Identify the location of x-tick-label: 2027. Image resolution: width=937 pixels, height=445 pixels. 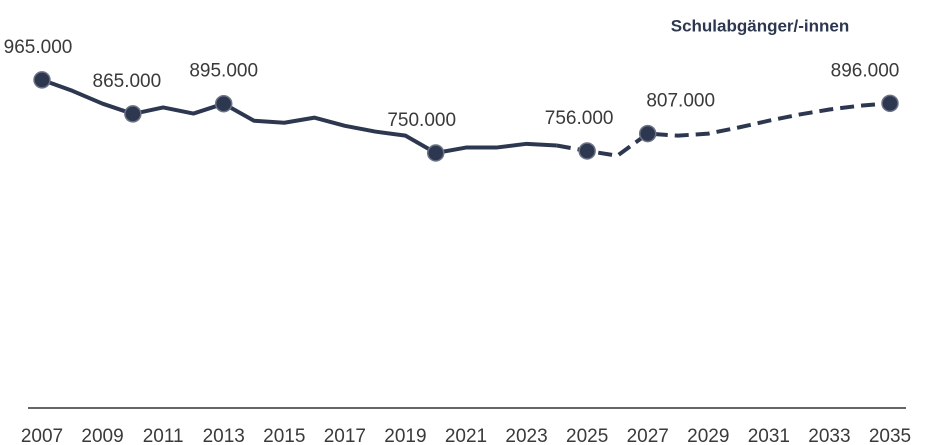
(648, 435).